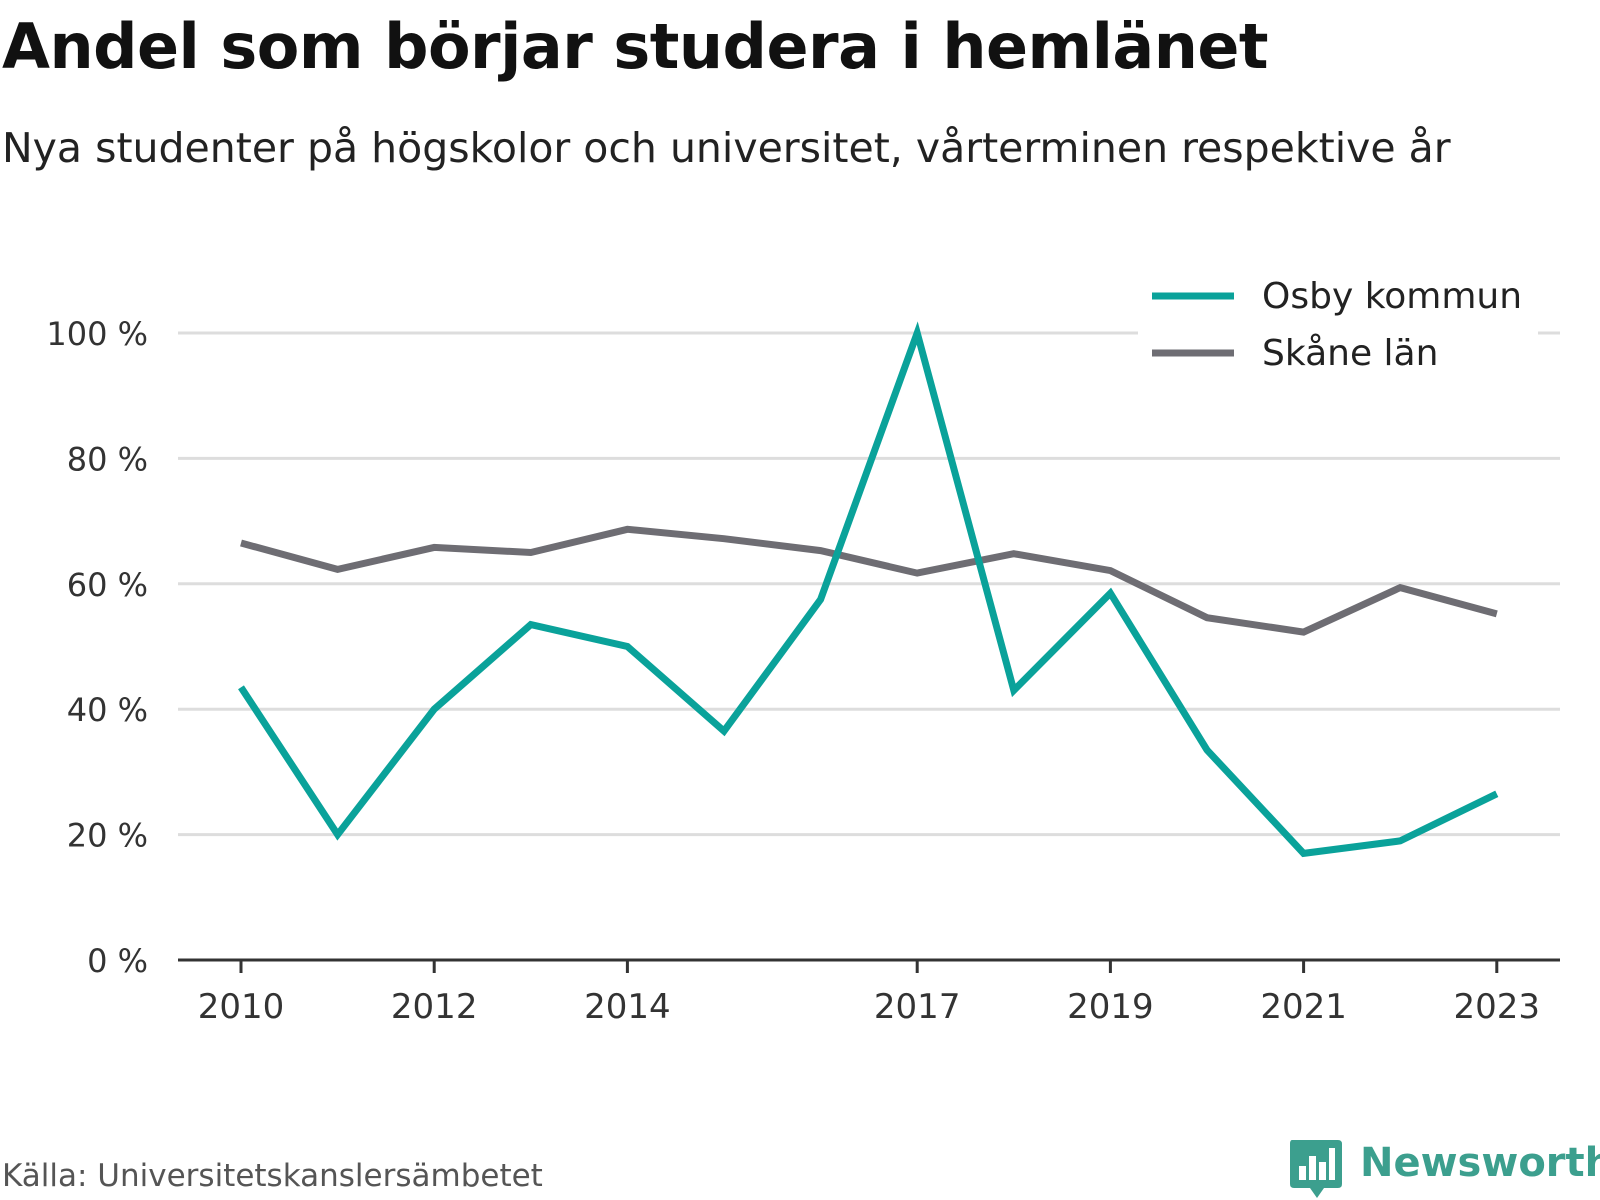  What do you see at coordinates (1497, 1007) in the screenshot?
I see `x-tick-label: 2023` at bounding box center [1497, 1007].